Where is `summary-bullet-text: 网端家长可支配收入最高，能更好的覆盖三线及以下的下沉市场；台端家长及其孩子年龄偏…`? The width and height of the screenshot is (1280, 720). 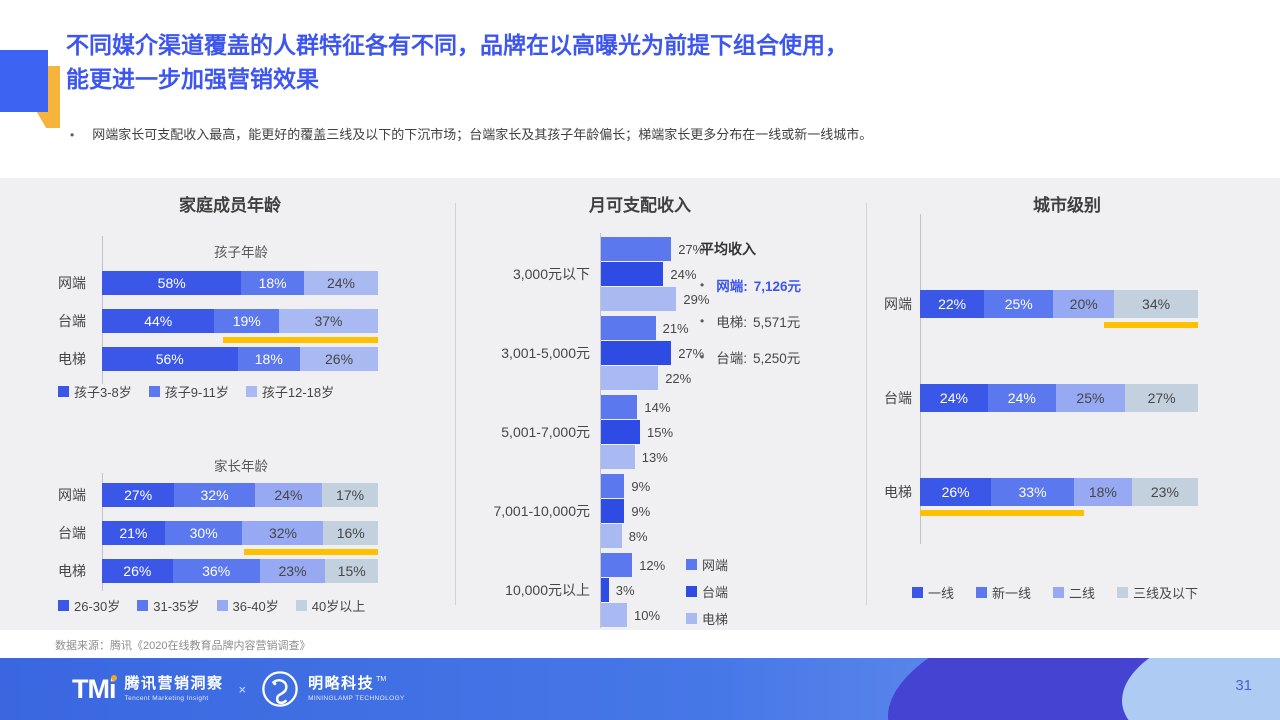
summary-bullet-text: 网端家长可支配收入最高，能更好的覆盖三线及以下的下沉市场；台端家长及其孩子年龄偏… is located at coordinates (482, 134).